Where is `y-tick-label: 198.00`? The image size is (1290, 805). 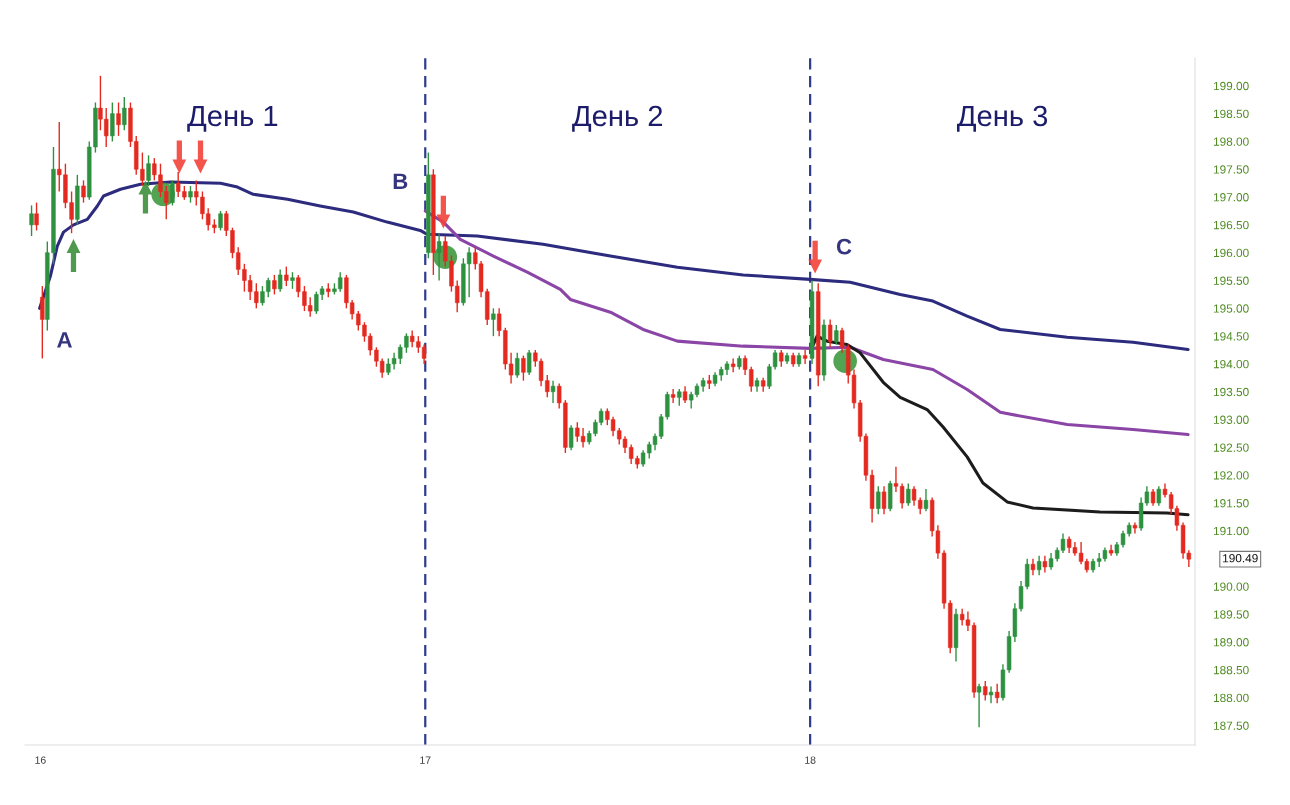
y-tick-label: 198.00 is located at coordinates (1231, 141).